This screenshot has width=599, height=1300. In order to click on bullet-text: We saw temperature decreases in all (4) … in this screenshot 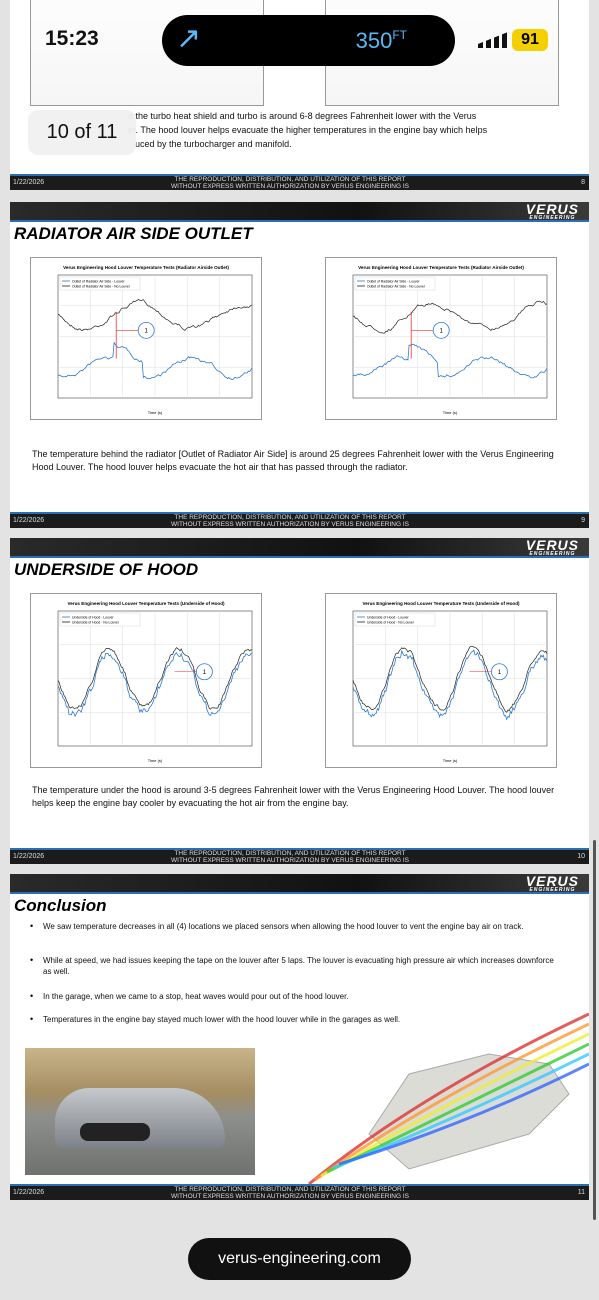, I will do `click(283, 926)`.